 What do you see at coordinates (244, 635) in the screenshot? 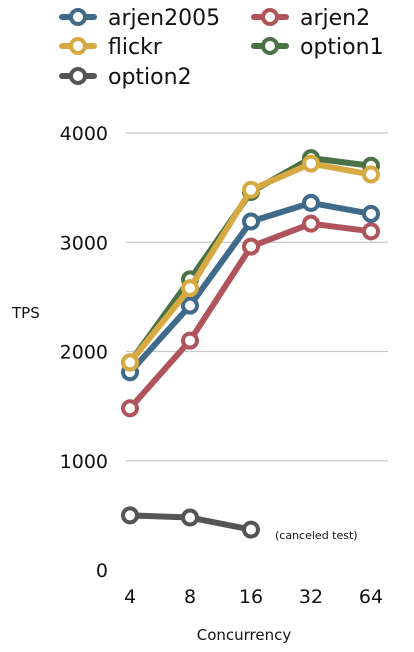
I see `x-axis-label: Concurrency` at bounding box center [244, 635].